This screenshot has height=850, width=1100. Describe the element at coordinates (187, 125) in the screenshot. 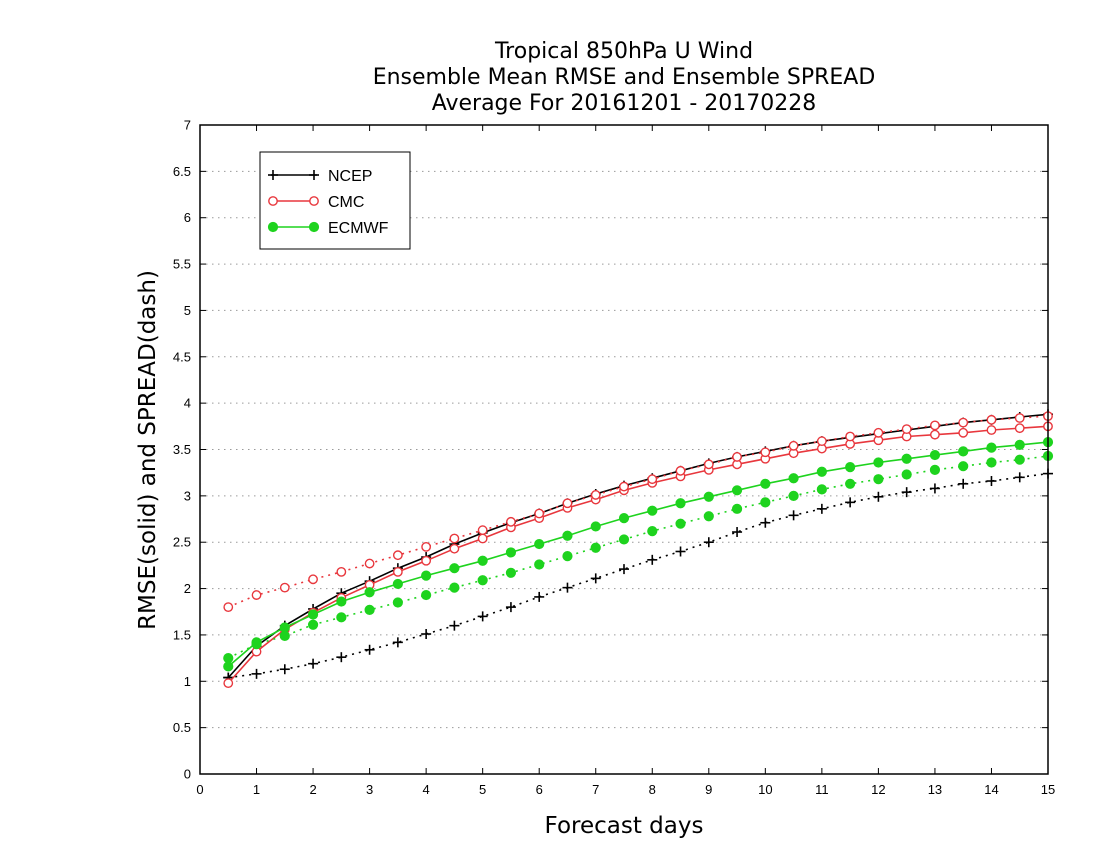

I see `y-tick-label: 7` at that location.